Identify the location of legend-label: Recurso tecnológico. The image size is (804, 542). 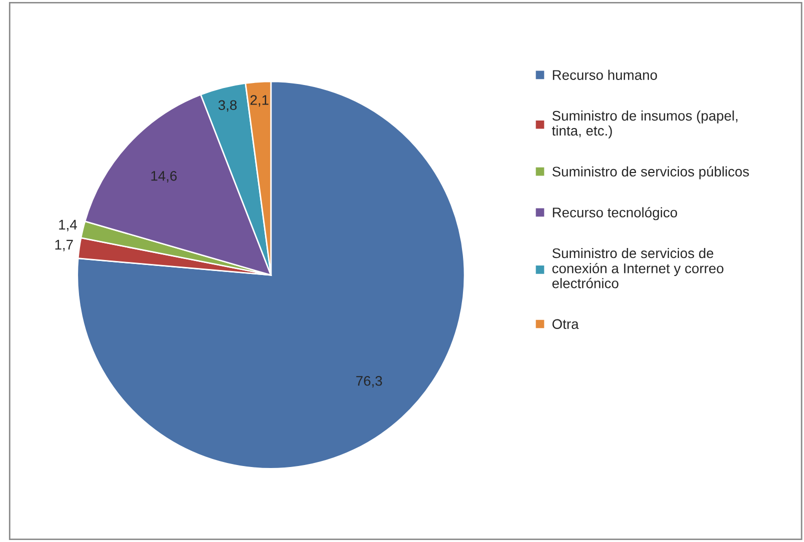
(615, 213).